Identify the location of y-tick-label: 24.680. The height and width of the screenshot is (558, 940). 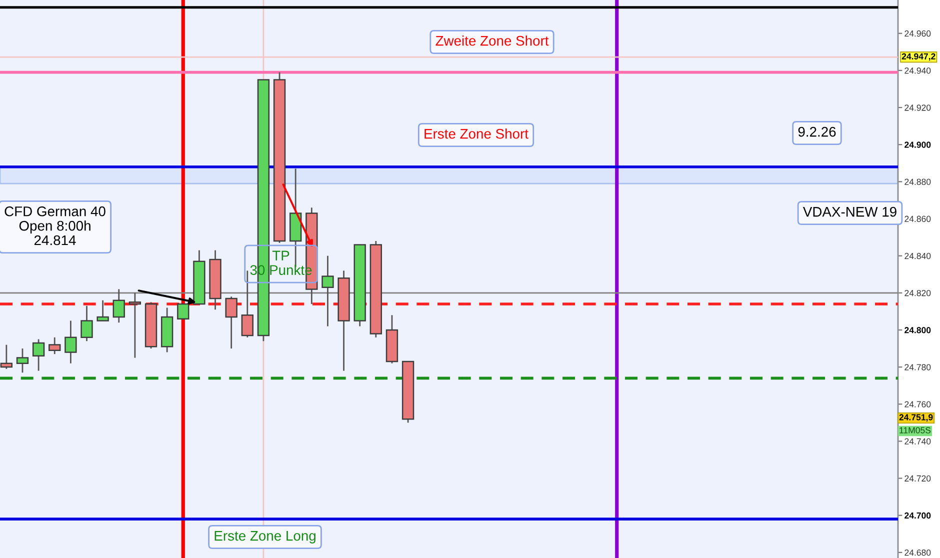
(917, 553).